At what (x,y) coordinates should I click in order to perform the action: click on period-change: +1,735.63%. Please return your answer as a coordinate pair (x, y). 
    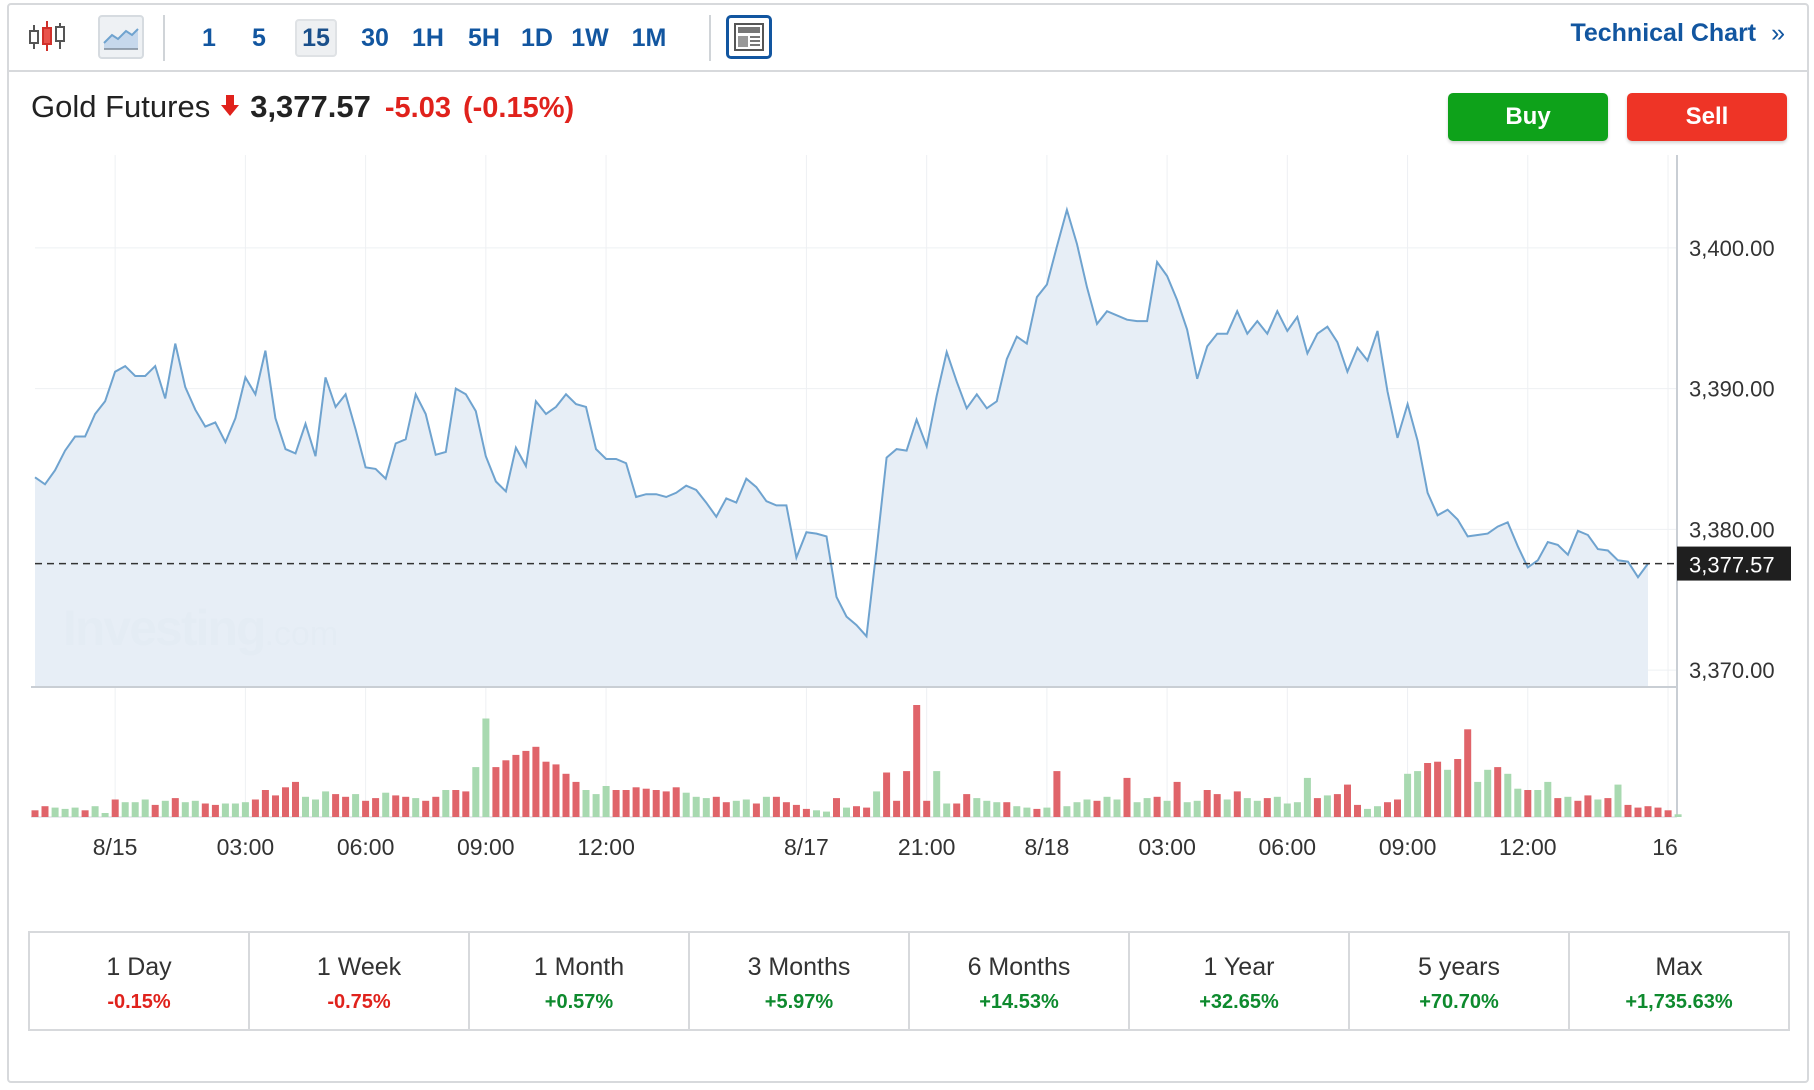
    Looking at the image, I should click on (1679, 1002).